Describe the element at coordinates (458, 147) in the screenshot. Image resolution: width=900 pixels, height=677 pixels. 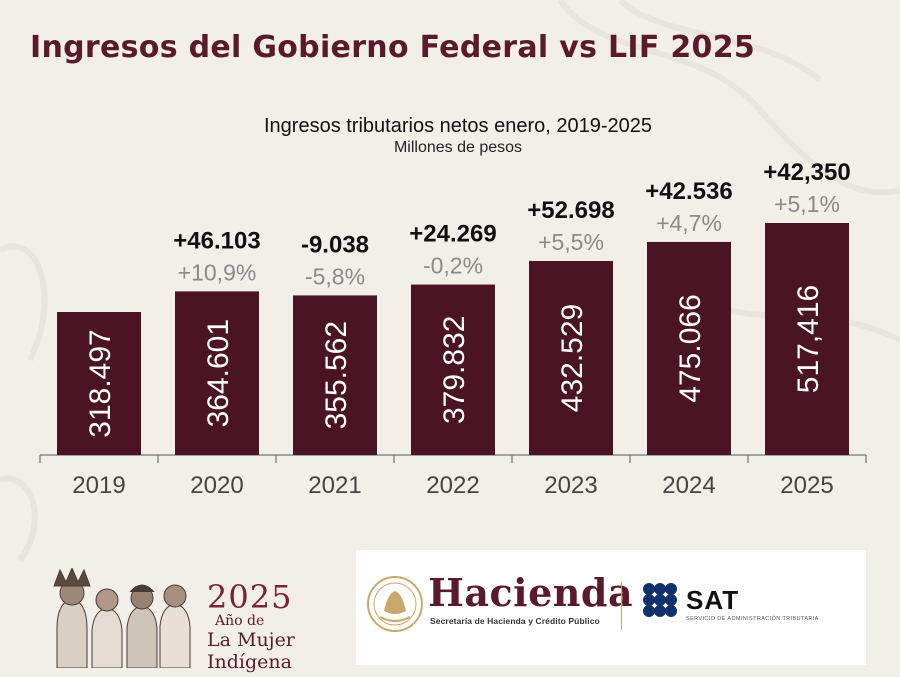
I see `chart-subtitle: Millones de pesos` at that location.